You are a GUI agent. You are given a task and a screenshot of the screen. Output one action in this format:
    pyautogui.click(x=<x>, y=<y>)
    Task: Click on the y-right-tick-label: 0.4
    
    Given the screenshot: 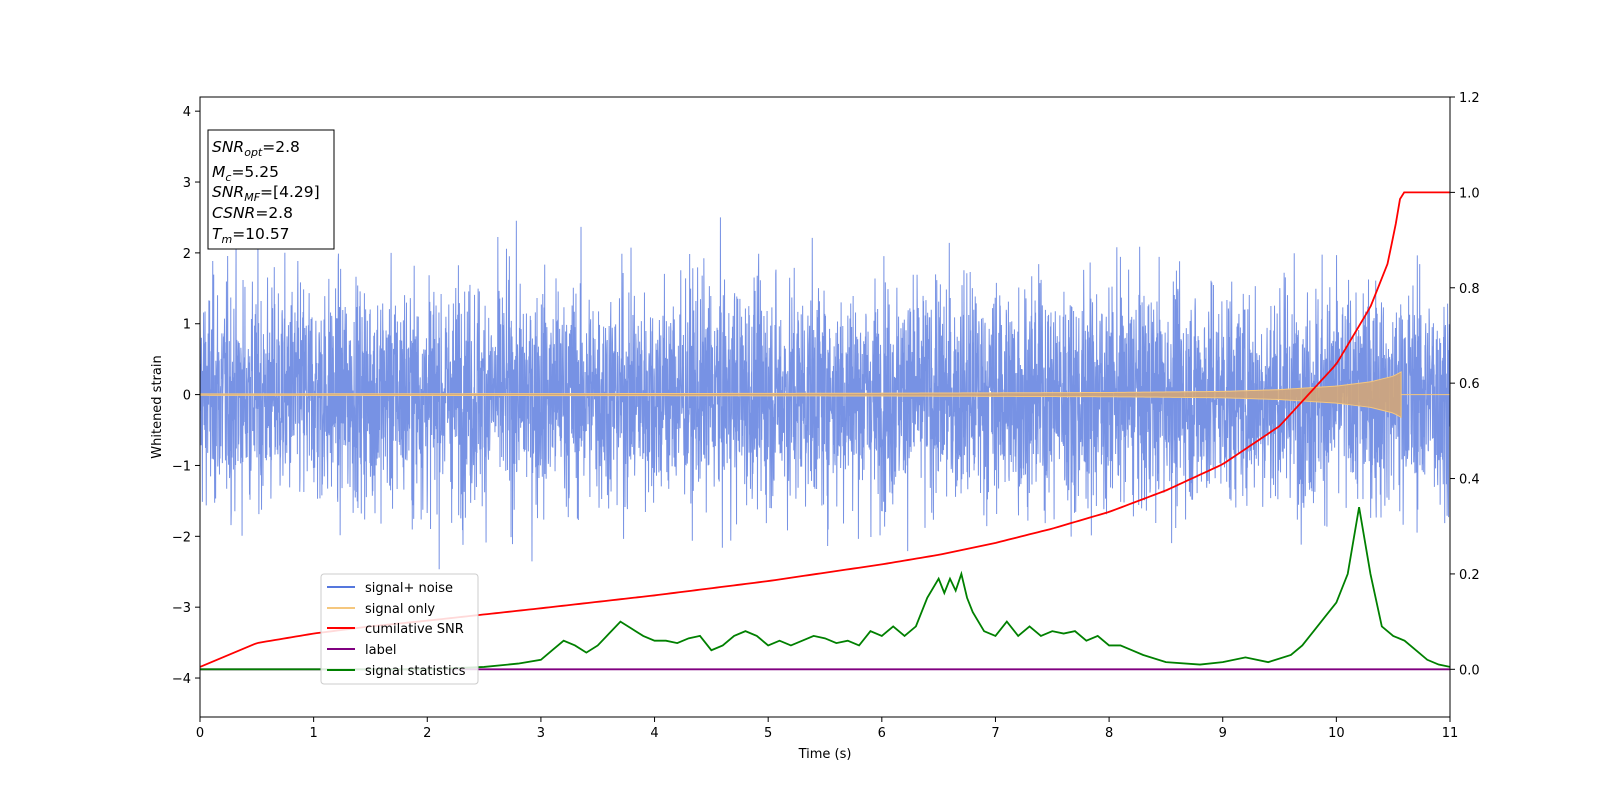 What is the action you would take?
    pyautogui.click(x=1469, y=480)
    